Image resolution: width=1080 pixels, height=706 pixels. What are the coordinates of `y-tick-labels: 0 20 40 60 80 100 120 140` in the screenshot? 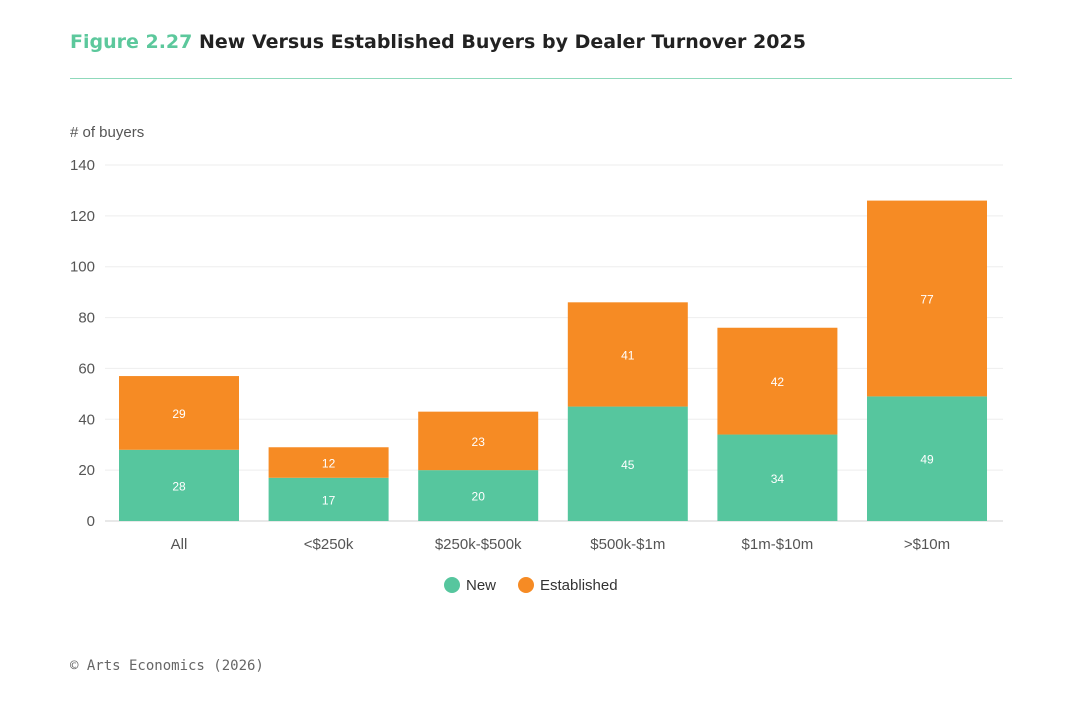 It's located at (82, 343).